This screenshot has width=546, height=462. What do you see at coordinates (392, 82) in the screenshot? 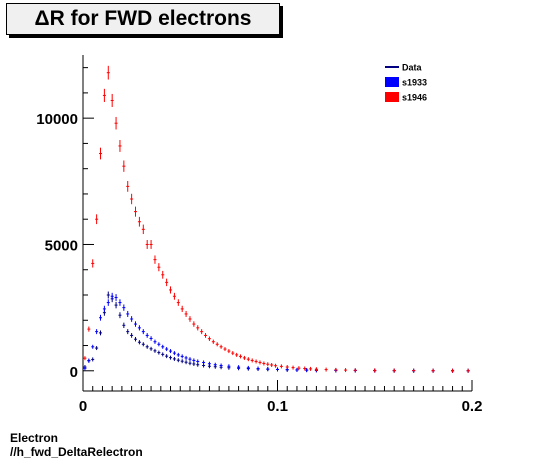
I see `legend-box-swatch` at bounding box center [392, 82].